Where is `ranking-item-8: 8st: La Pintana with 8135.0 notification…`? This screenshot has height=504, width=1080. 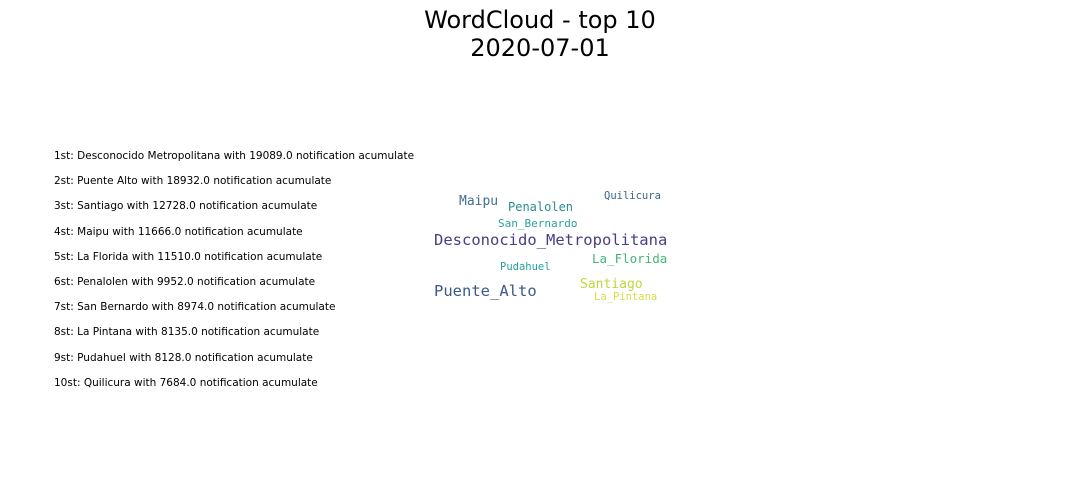
ranking-item-8: 8st: La Pintana with 8135.0 notification… is located at coordinates (187, 332).